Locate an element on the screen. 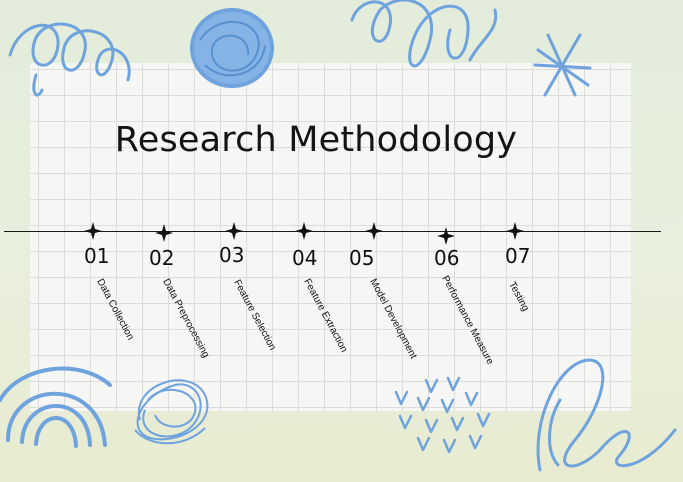 This screenshot has width=683, height=482. loop-doodle-top-right is located at coordinates (410, 34).